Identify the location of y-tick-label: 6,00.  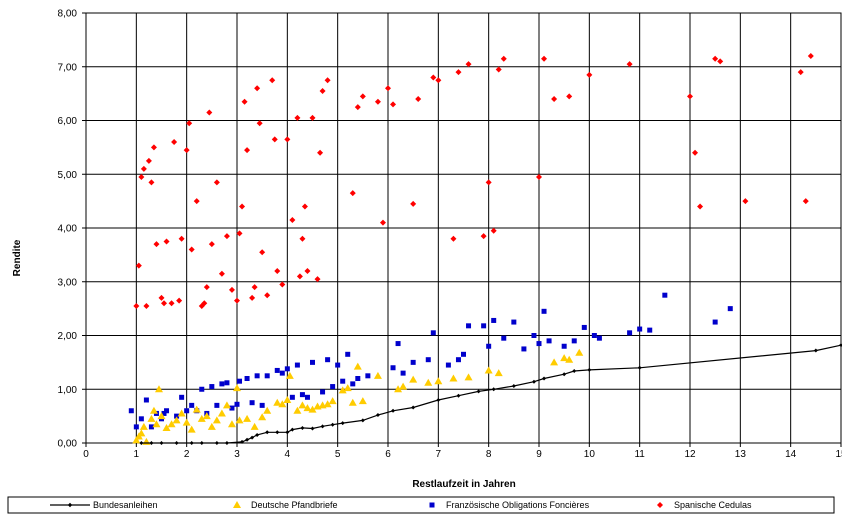
(68, 121).